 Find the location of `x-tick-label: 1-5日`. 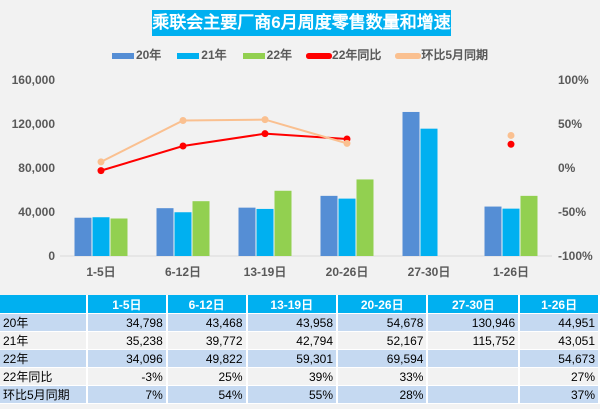

x-tick-label: 1-5日 is located at coordinates (100, 272).